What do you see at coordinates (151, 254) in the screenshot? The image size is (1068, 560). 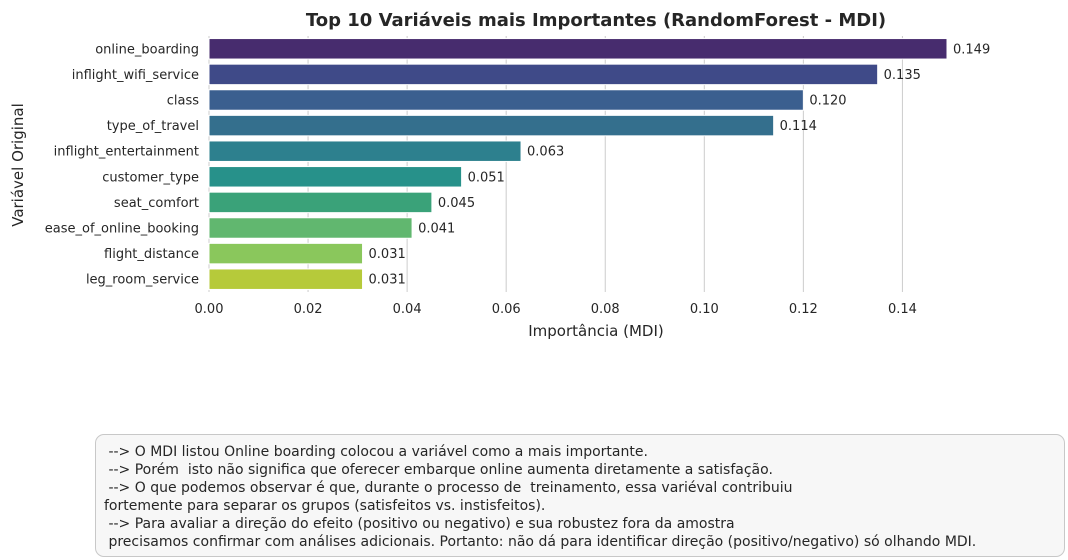 I see `y-tick-label: flight_distance` at bounding box center [151, 254].